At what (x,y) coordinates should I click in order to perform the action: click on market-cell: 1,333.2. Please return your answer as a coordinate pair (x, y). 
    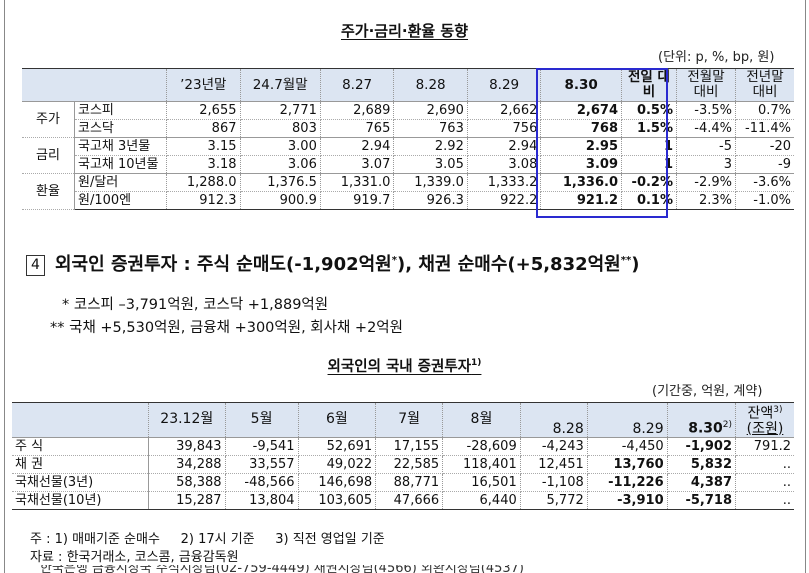
    Looking at the image, I should click on (504, 182).